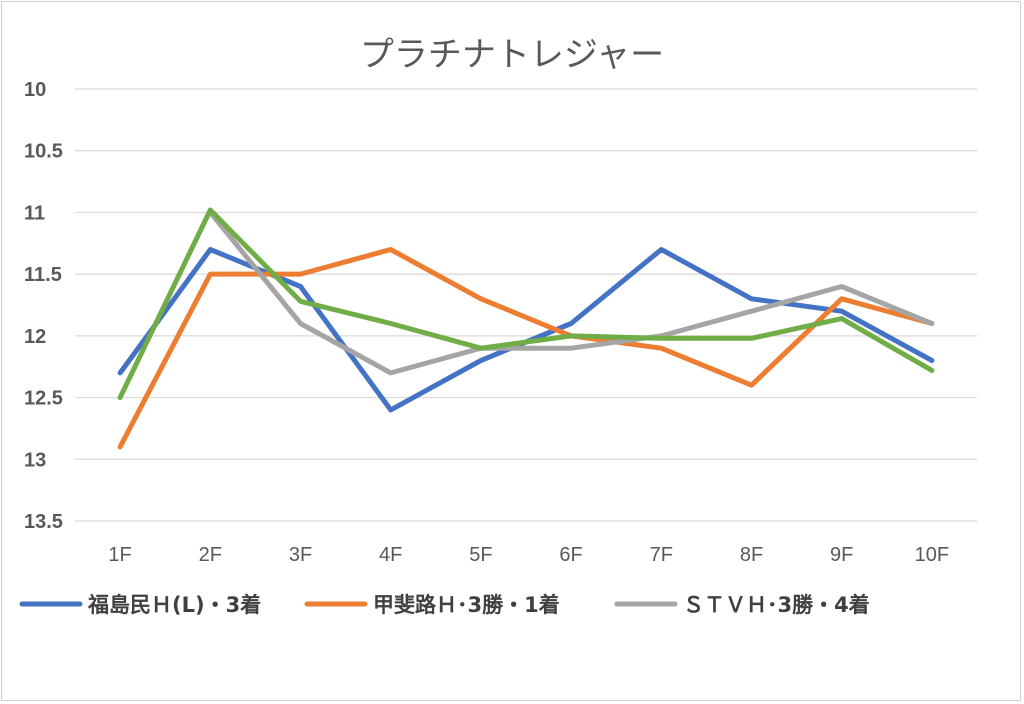 Image resolution: width=1024 pixels, height=704 pixels. What do you see at coordinates (466, 605) in the screenshot?
I see `legend-label: 甲斐路Ｈ･3勝・1着` at bounding box center [466, 605].